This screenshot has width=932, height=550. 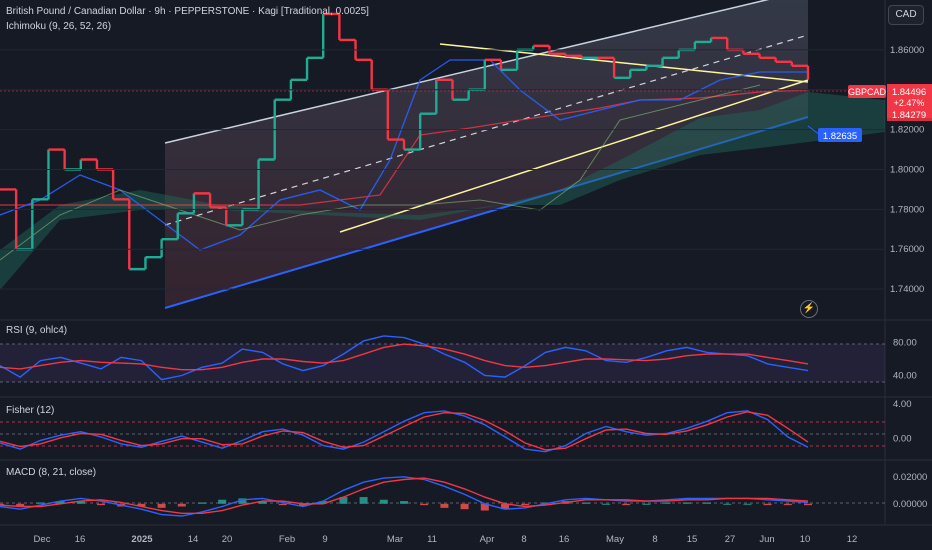 What do you see at coordinates (654, 539) in the screenshot?
I see `time-tick-label: 8` at bounding box center [654, 539].